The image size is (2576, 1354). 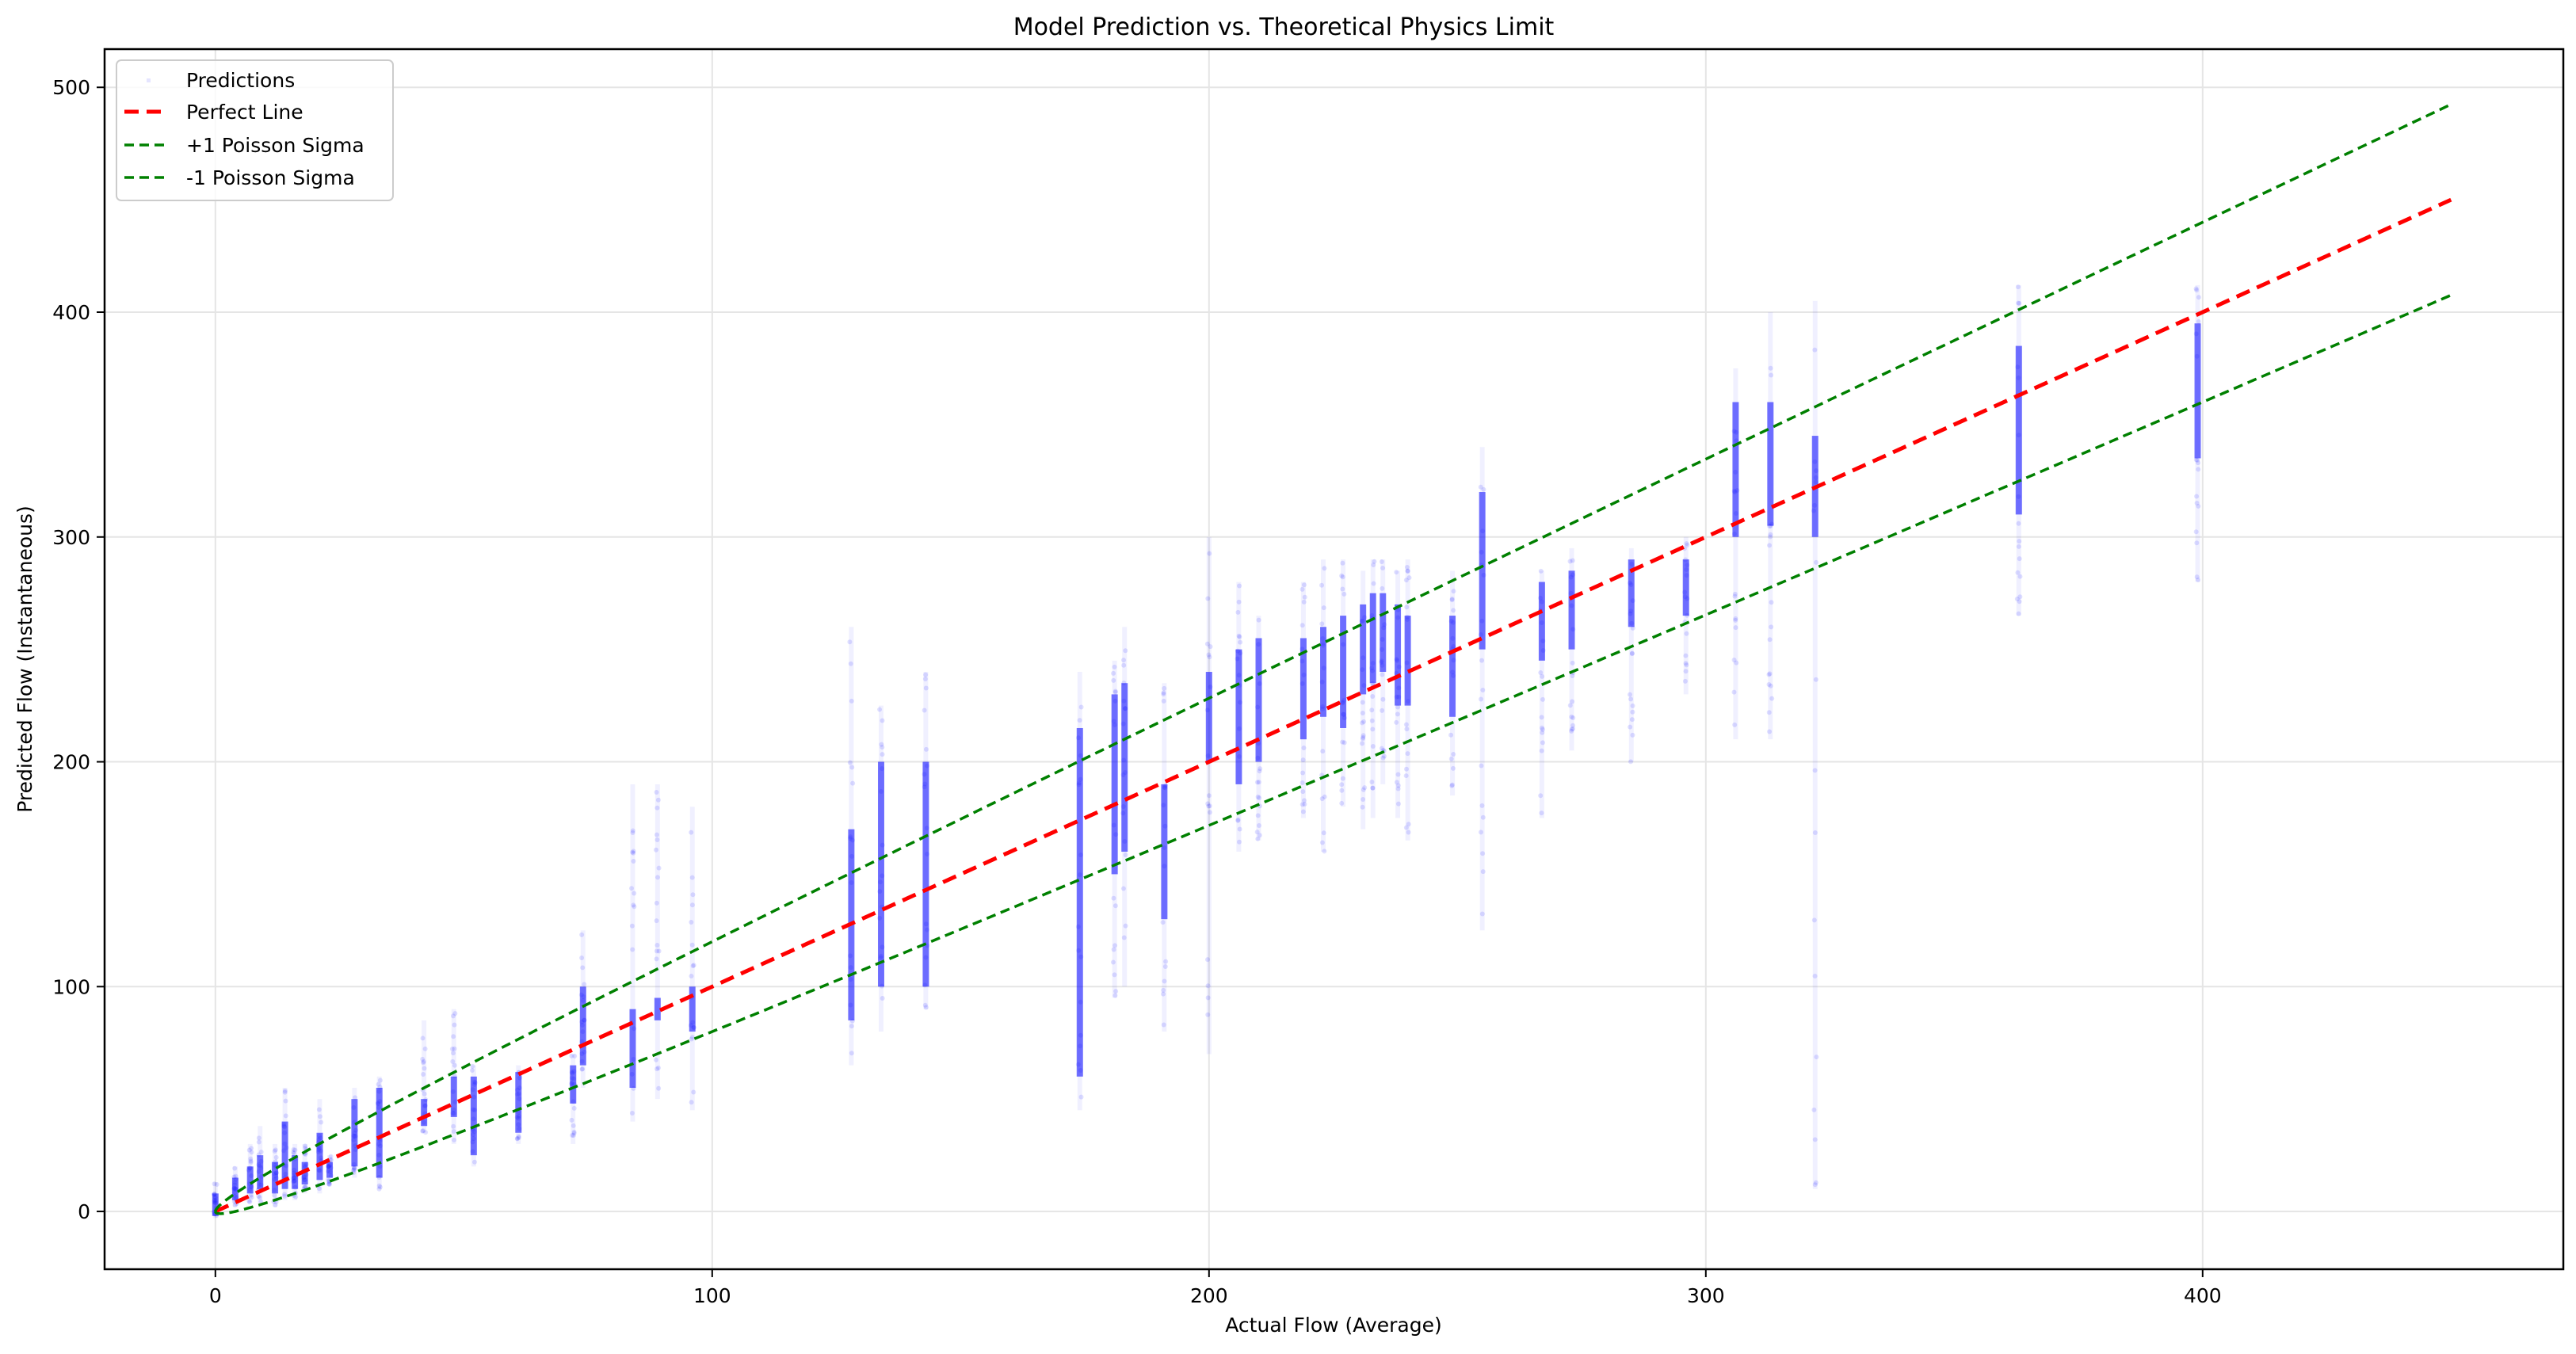 What do you see at coordinates (275, 145) in the screenshot?
I see `legend-label: +1 Poisson Sigma` at bounding box center [275, 145].